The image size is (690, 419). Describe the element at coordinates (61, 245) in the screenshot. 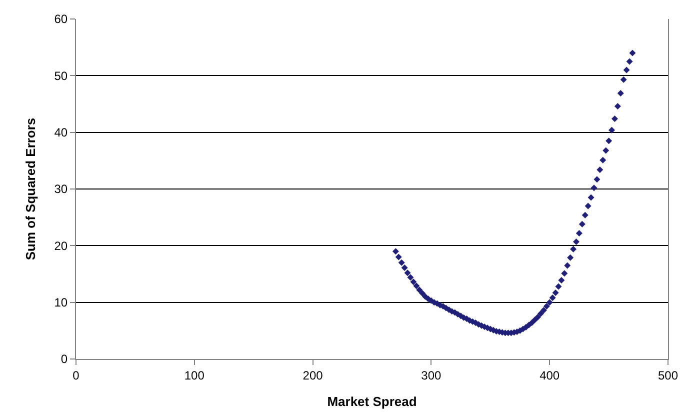

I see `y-tick-label: 20` at that location.